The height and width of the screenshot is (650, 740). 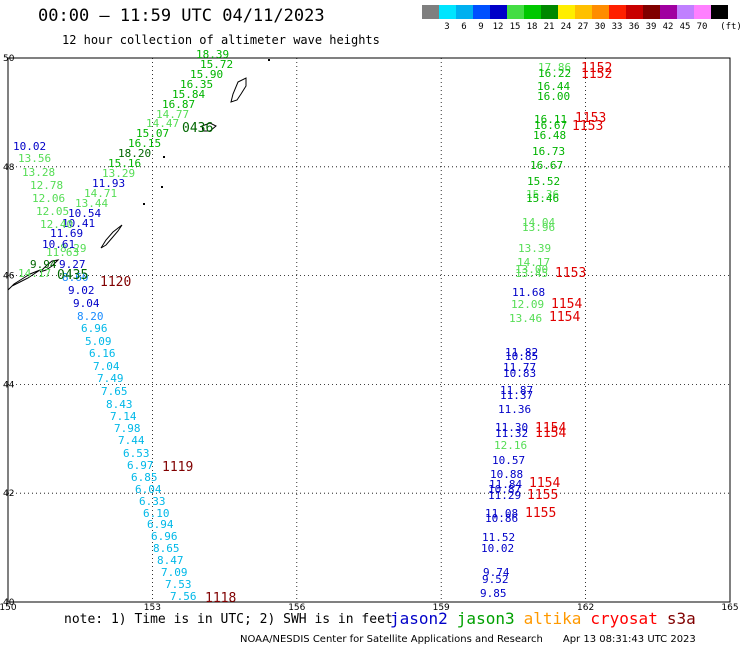 I want to click on color-scale-label: 36, so click(x=634, y=27).